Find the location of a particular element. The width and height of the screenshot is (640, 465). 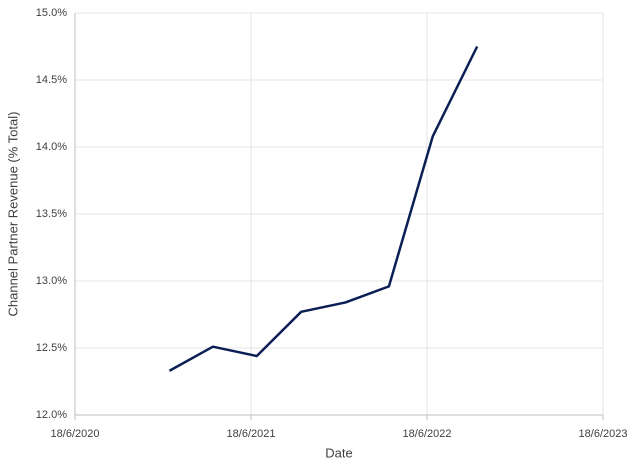

x-tick-label: 18/6/2022 is located at coordinates (427, 434).